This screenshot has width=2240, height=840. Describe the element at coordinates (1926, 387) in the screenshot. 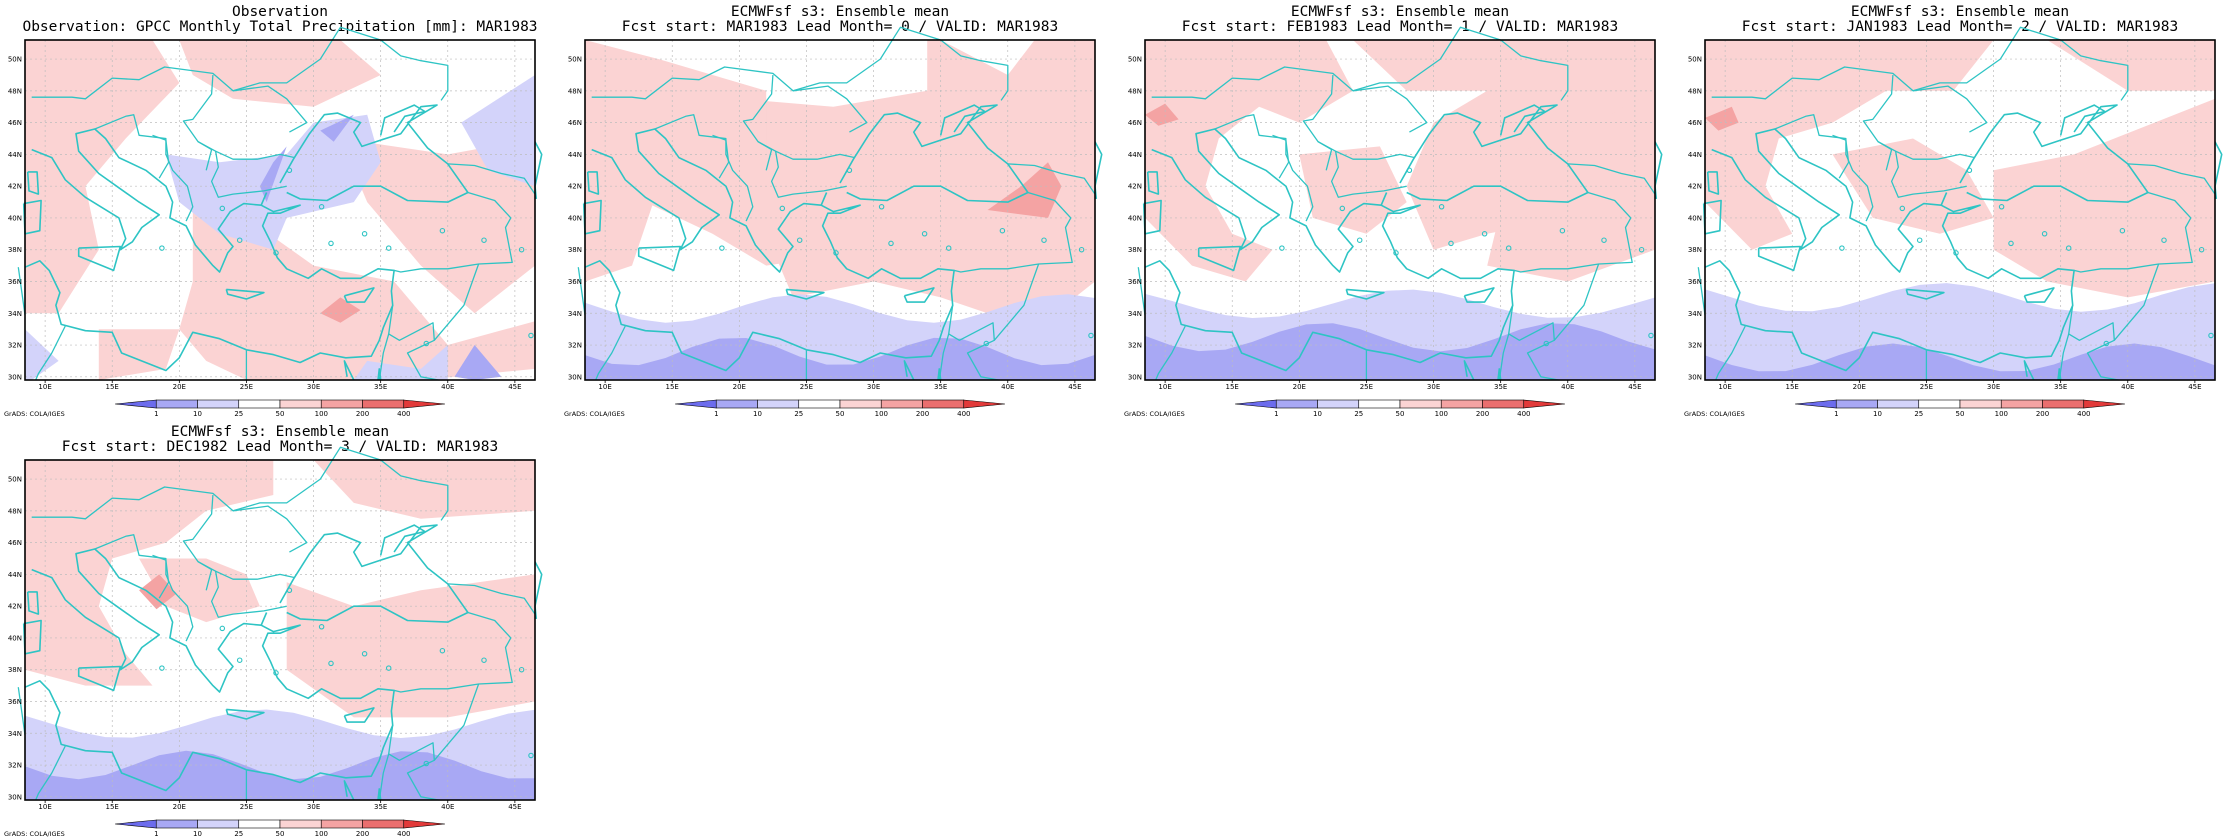

I see `longitude-tick-label: 25E` at that location.